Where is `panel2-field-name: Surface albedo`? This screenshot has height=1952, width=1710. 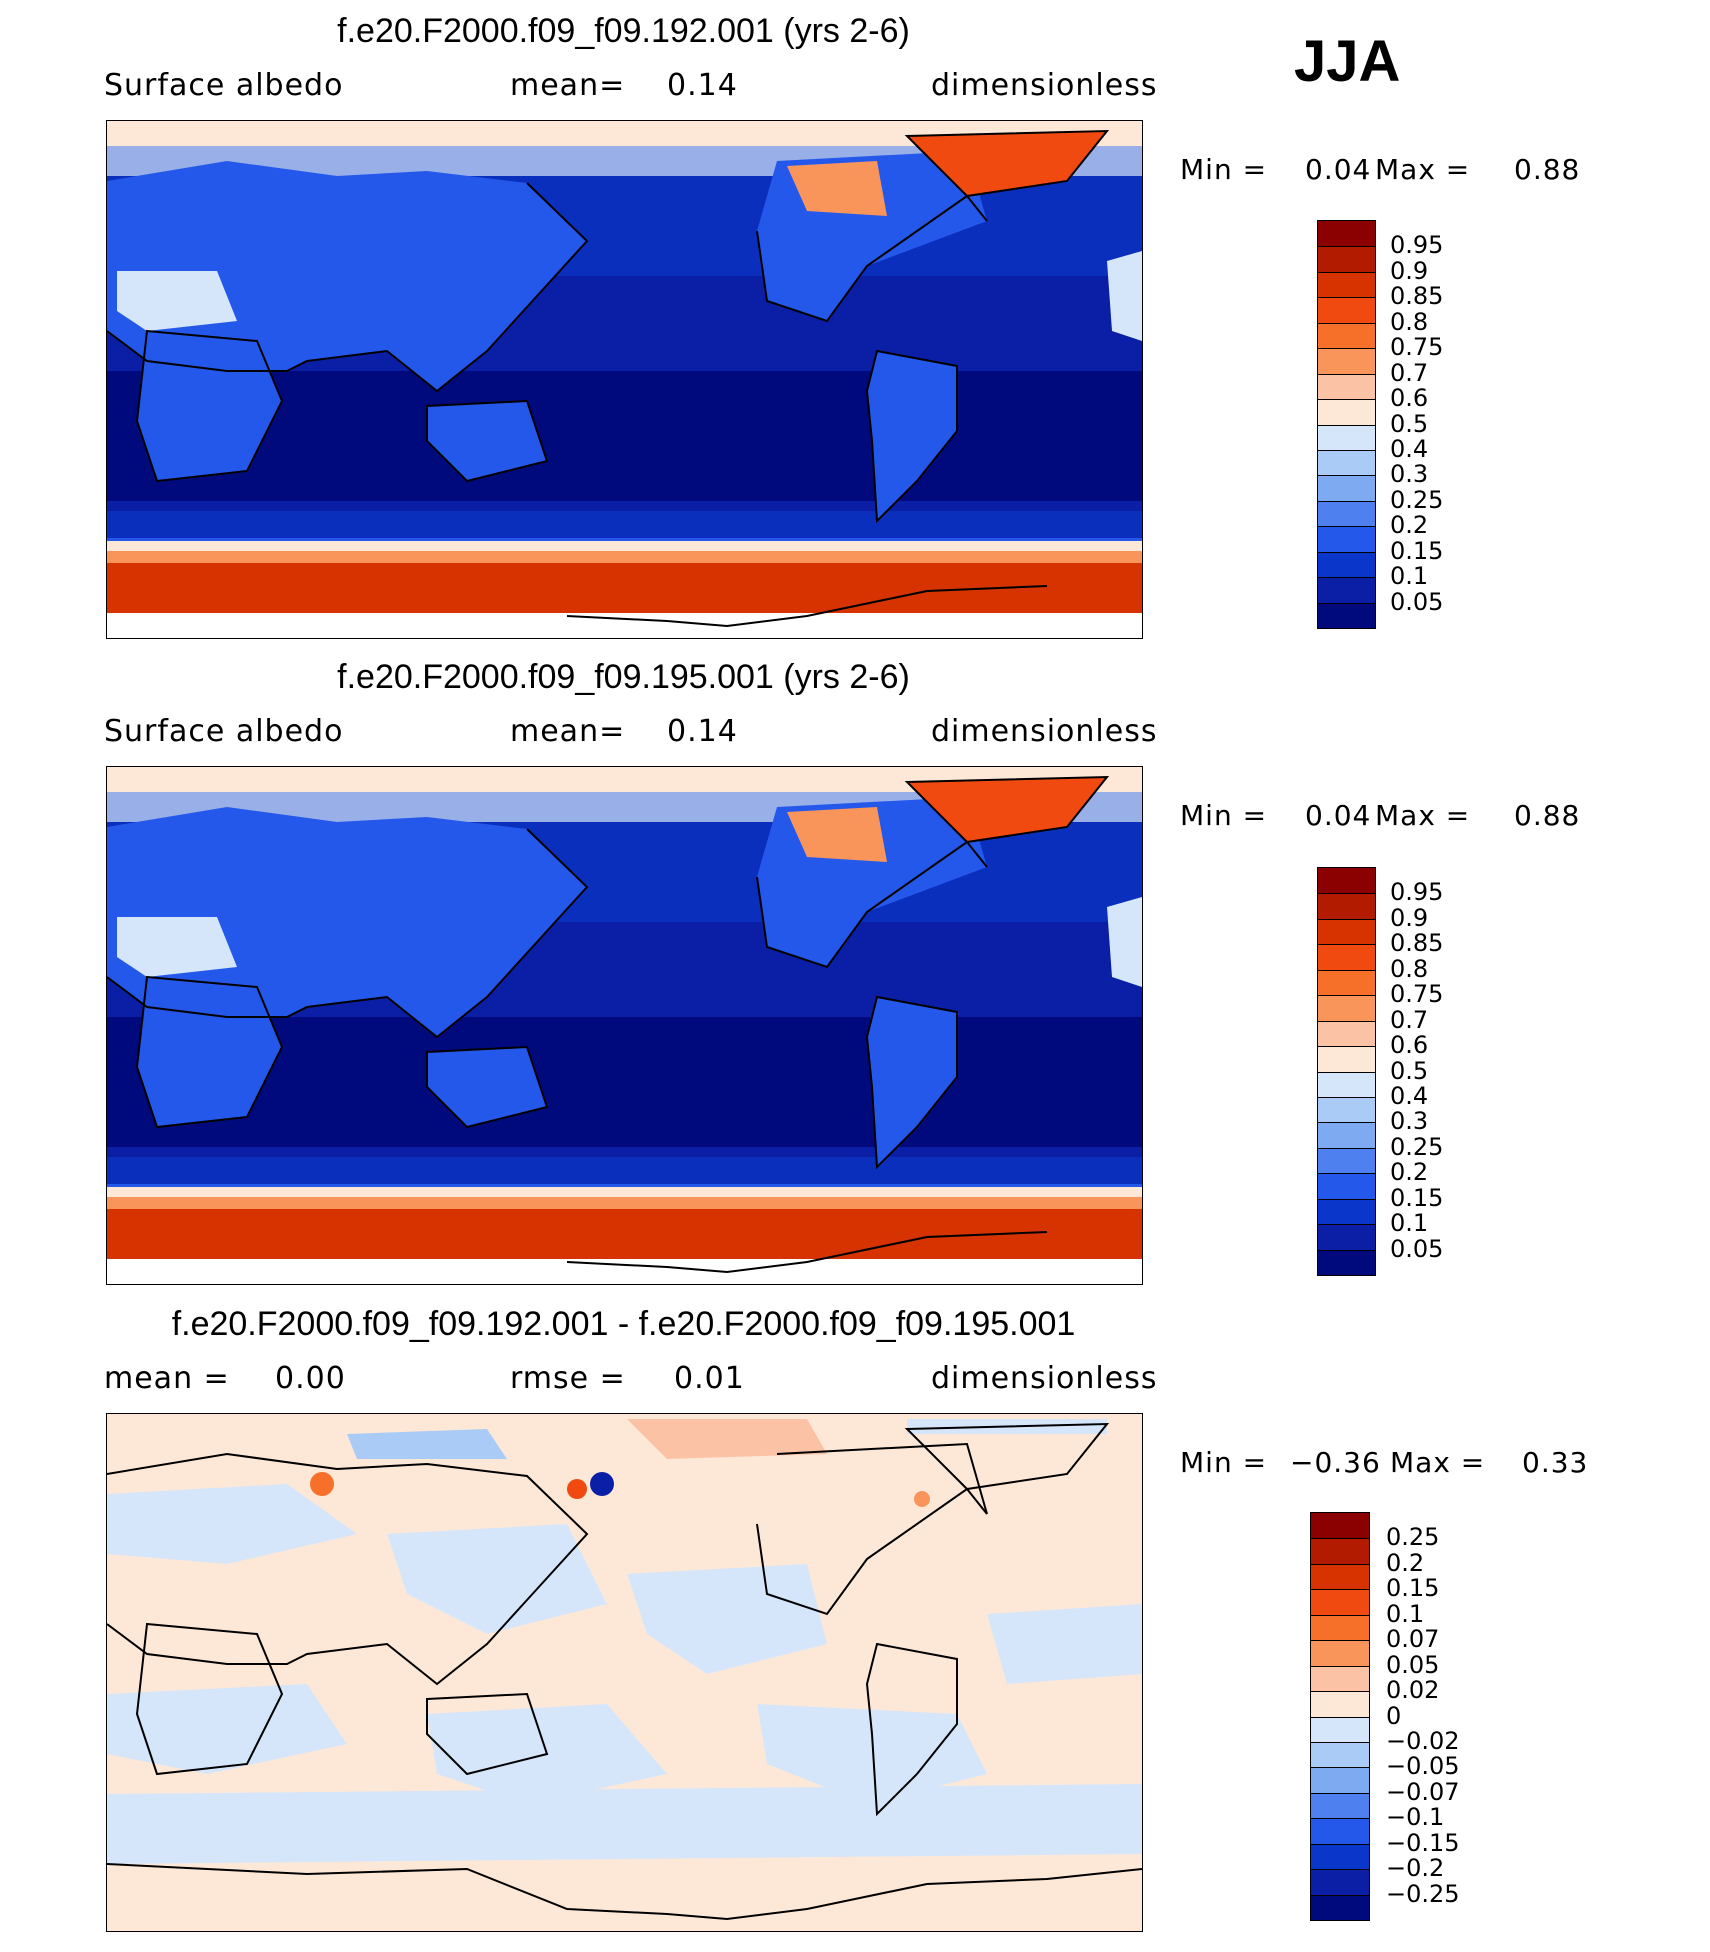 panel2-field-name: Surface albedo is located at coordinates (224, 731).